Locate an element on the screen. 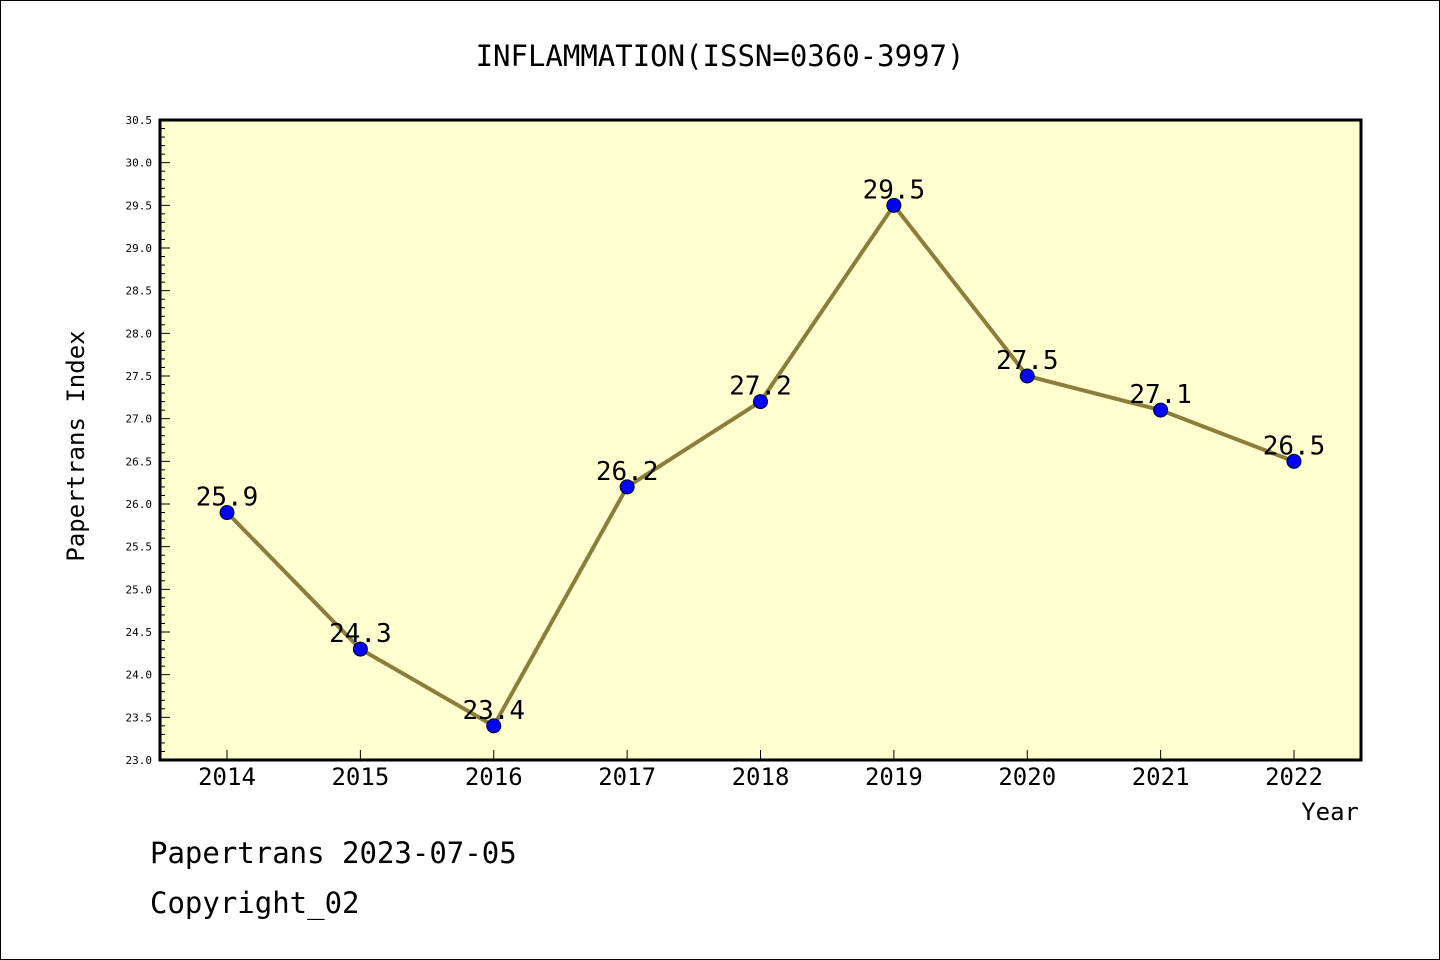 This screenshot has height=960, width=1440. y-tick-label: 28.0 is located at coordinates (139, 333).